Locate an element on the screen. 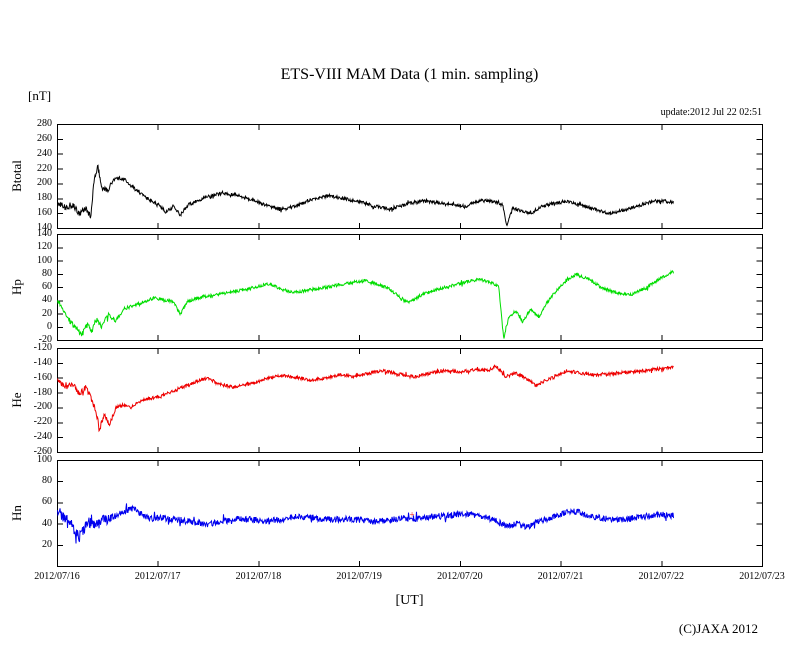  panel-plot-he is located at coordinates (410, 400).